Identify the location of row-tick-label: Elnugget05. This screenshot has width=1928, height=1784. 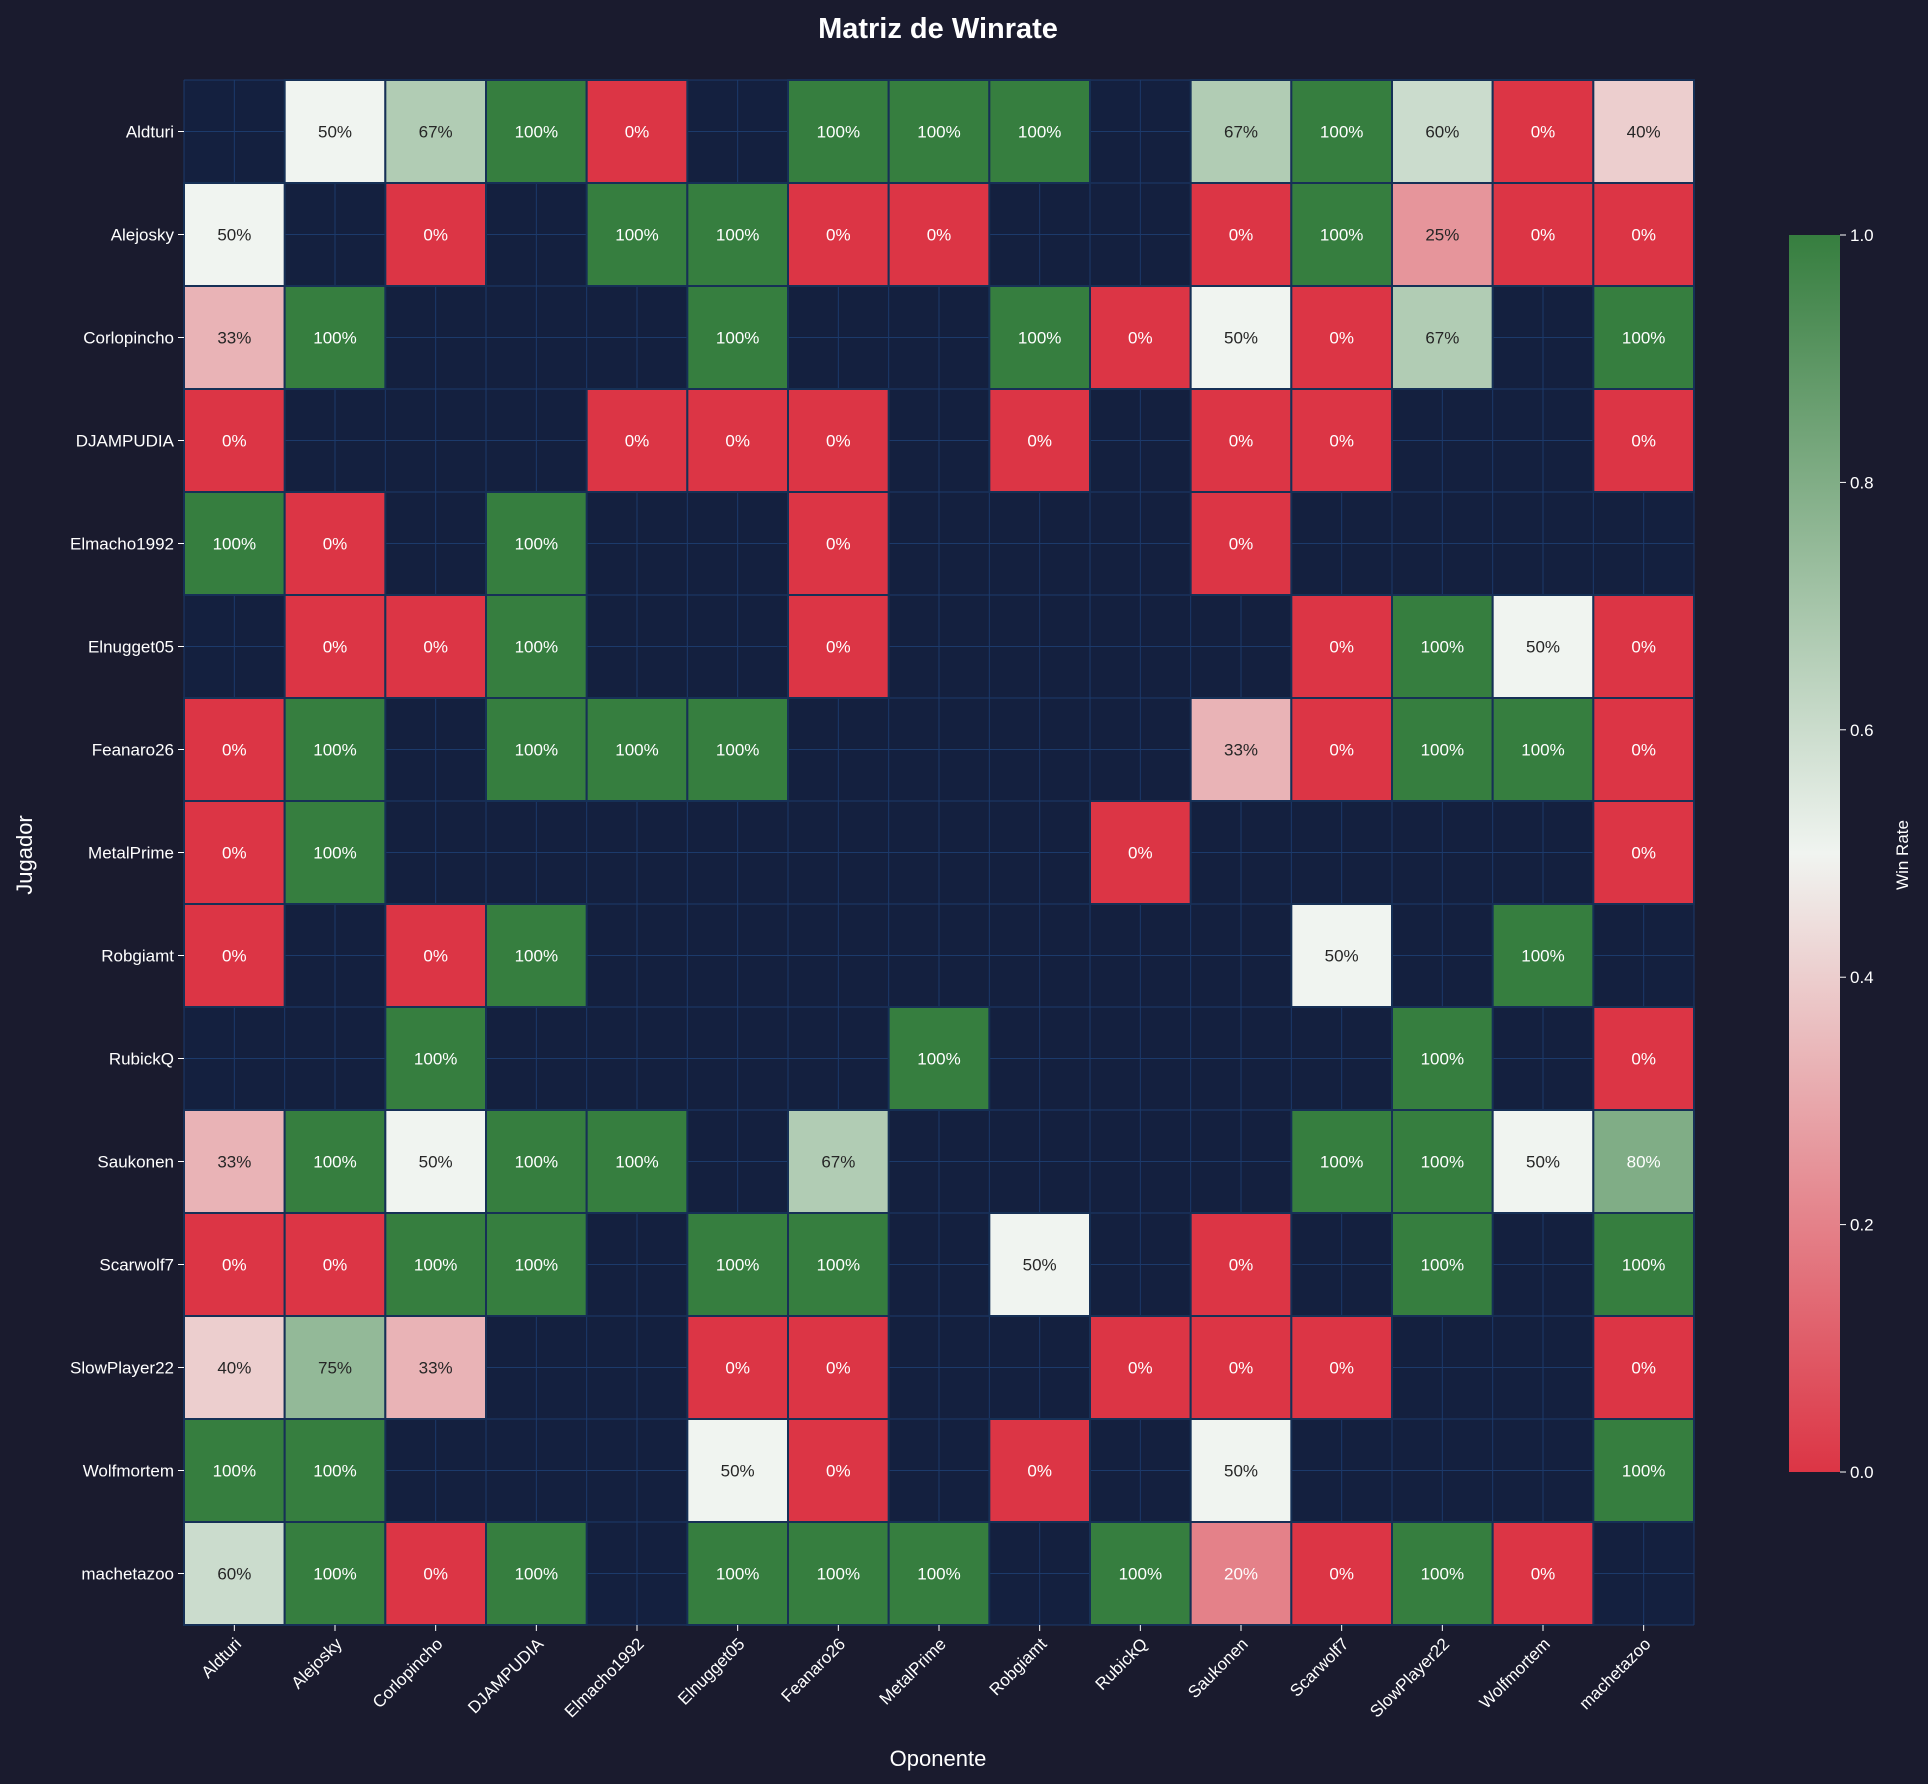
(131, 647).